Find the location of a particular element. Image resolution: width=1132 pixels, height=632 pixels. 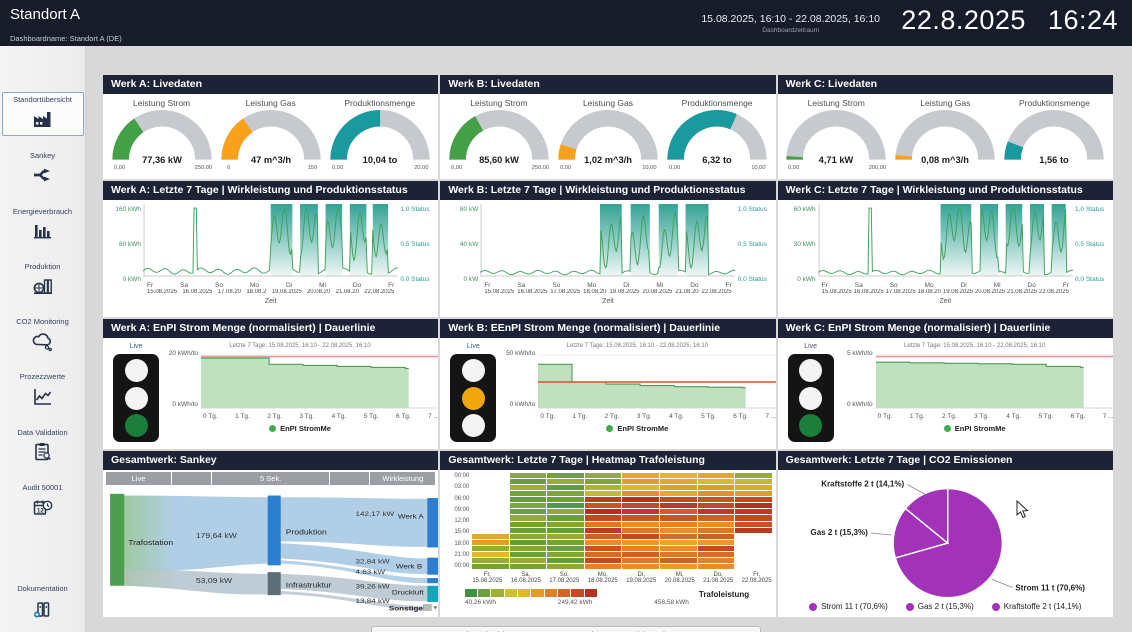

legend-tick: 249,42 kWh is located at coordinates (575, 602).